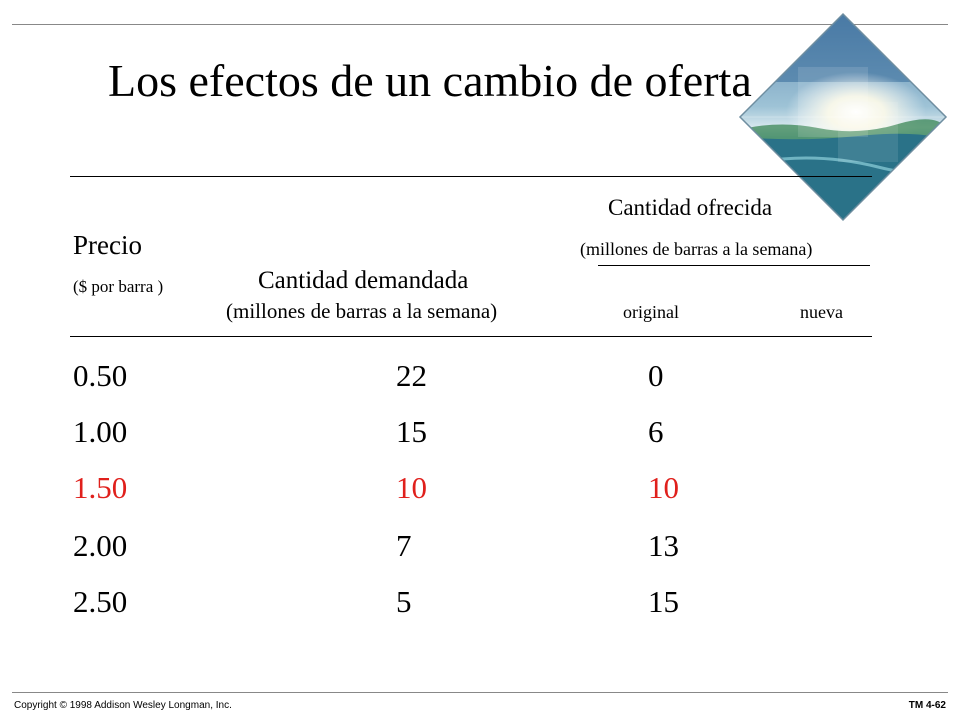  I want to click on supply-title: Cantidad ofrecida, so click(690, 207).